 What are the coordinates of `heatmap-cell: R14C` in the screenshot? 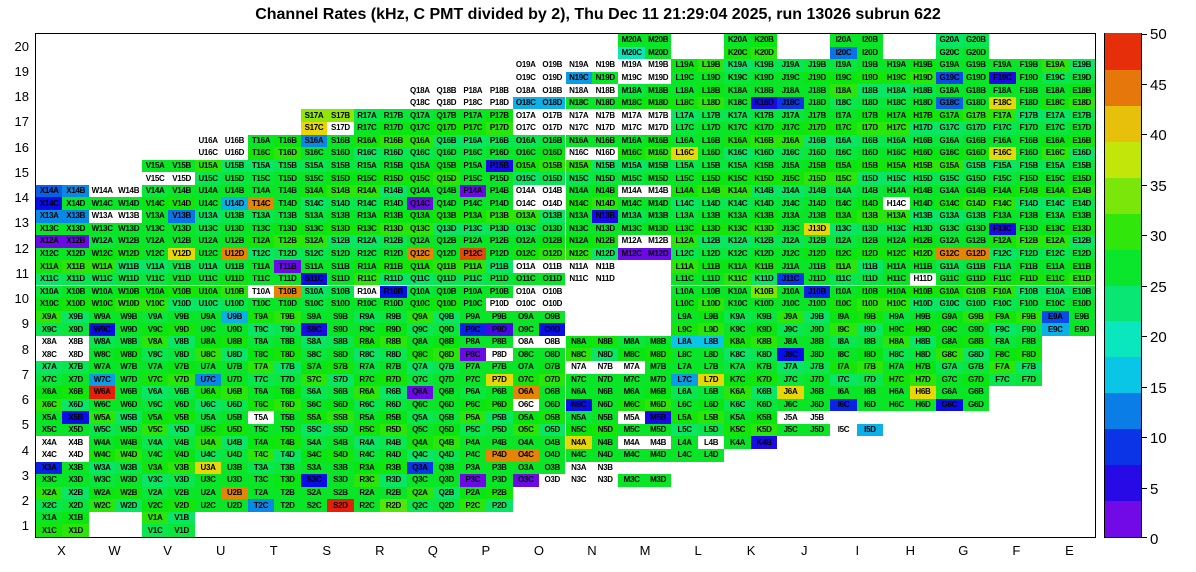 It's located at (367, 204).